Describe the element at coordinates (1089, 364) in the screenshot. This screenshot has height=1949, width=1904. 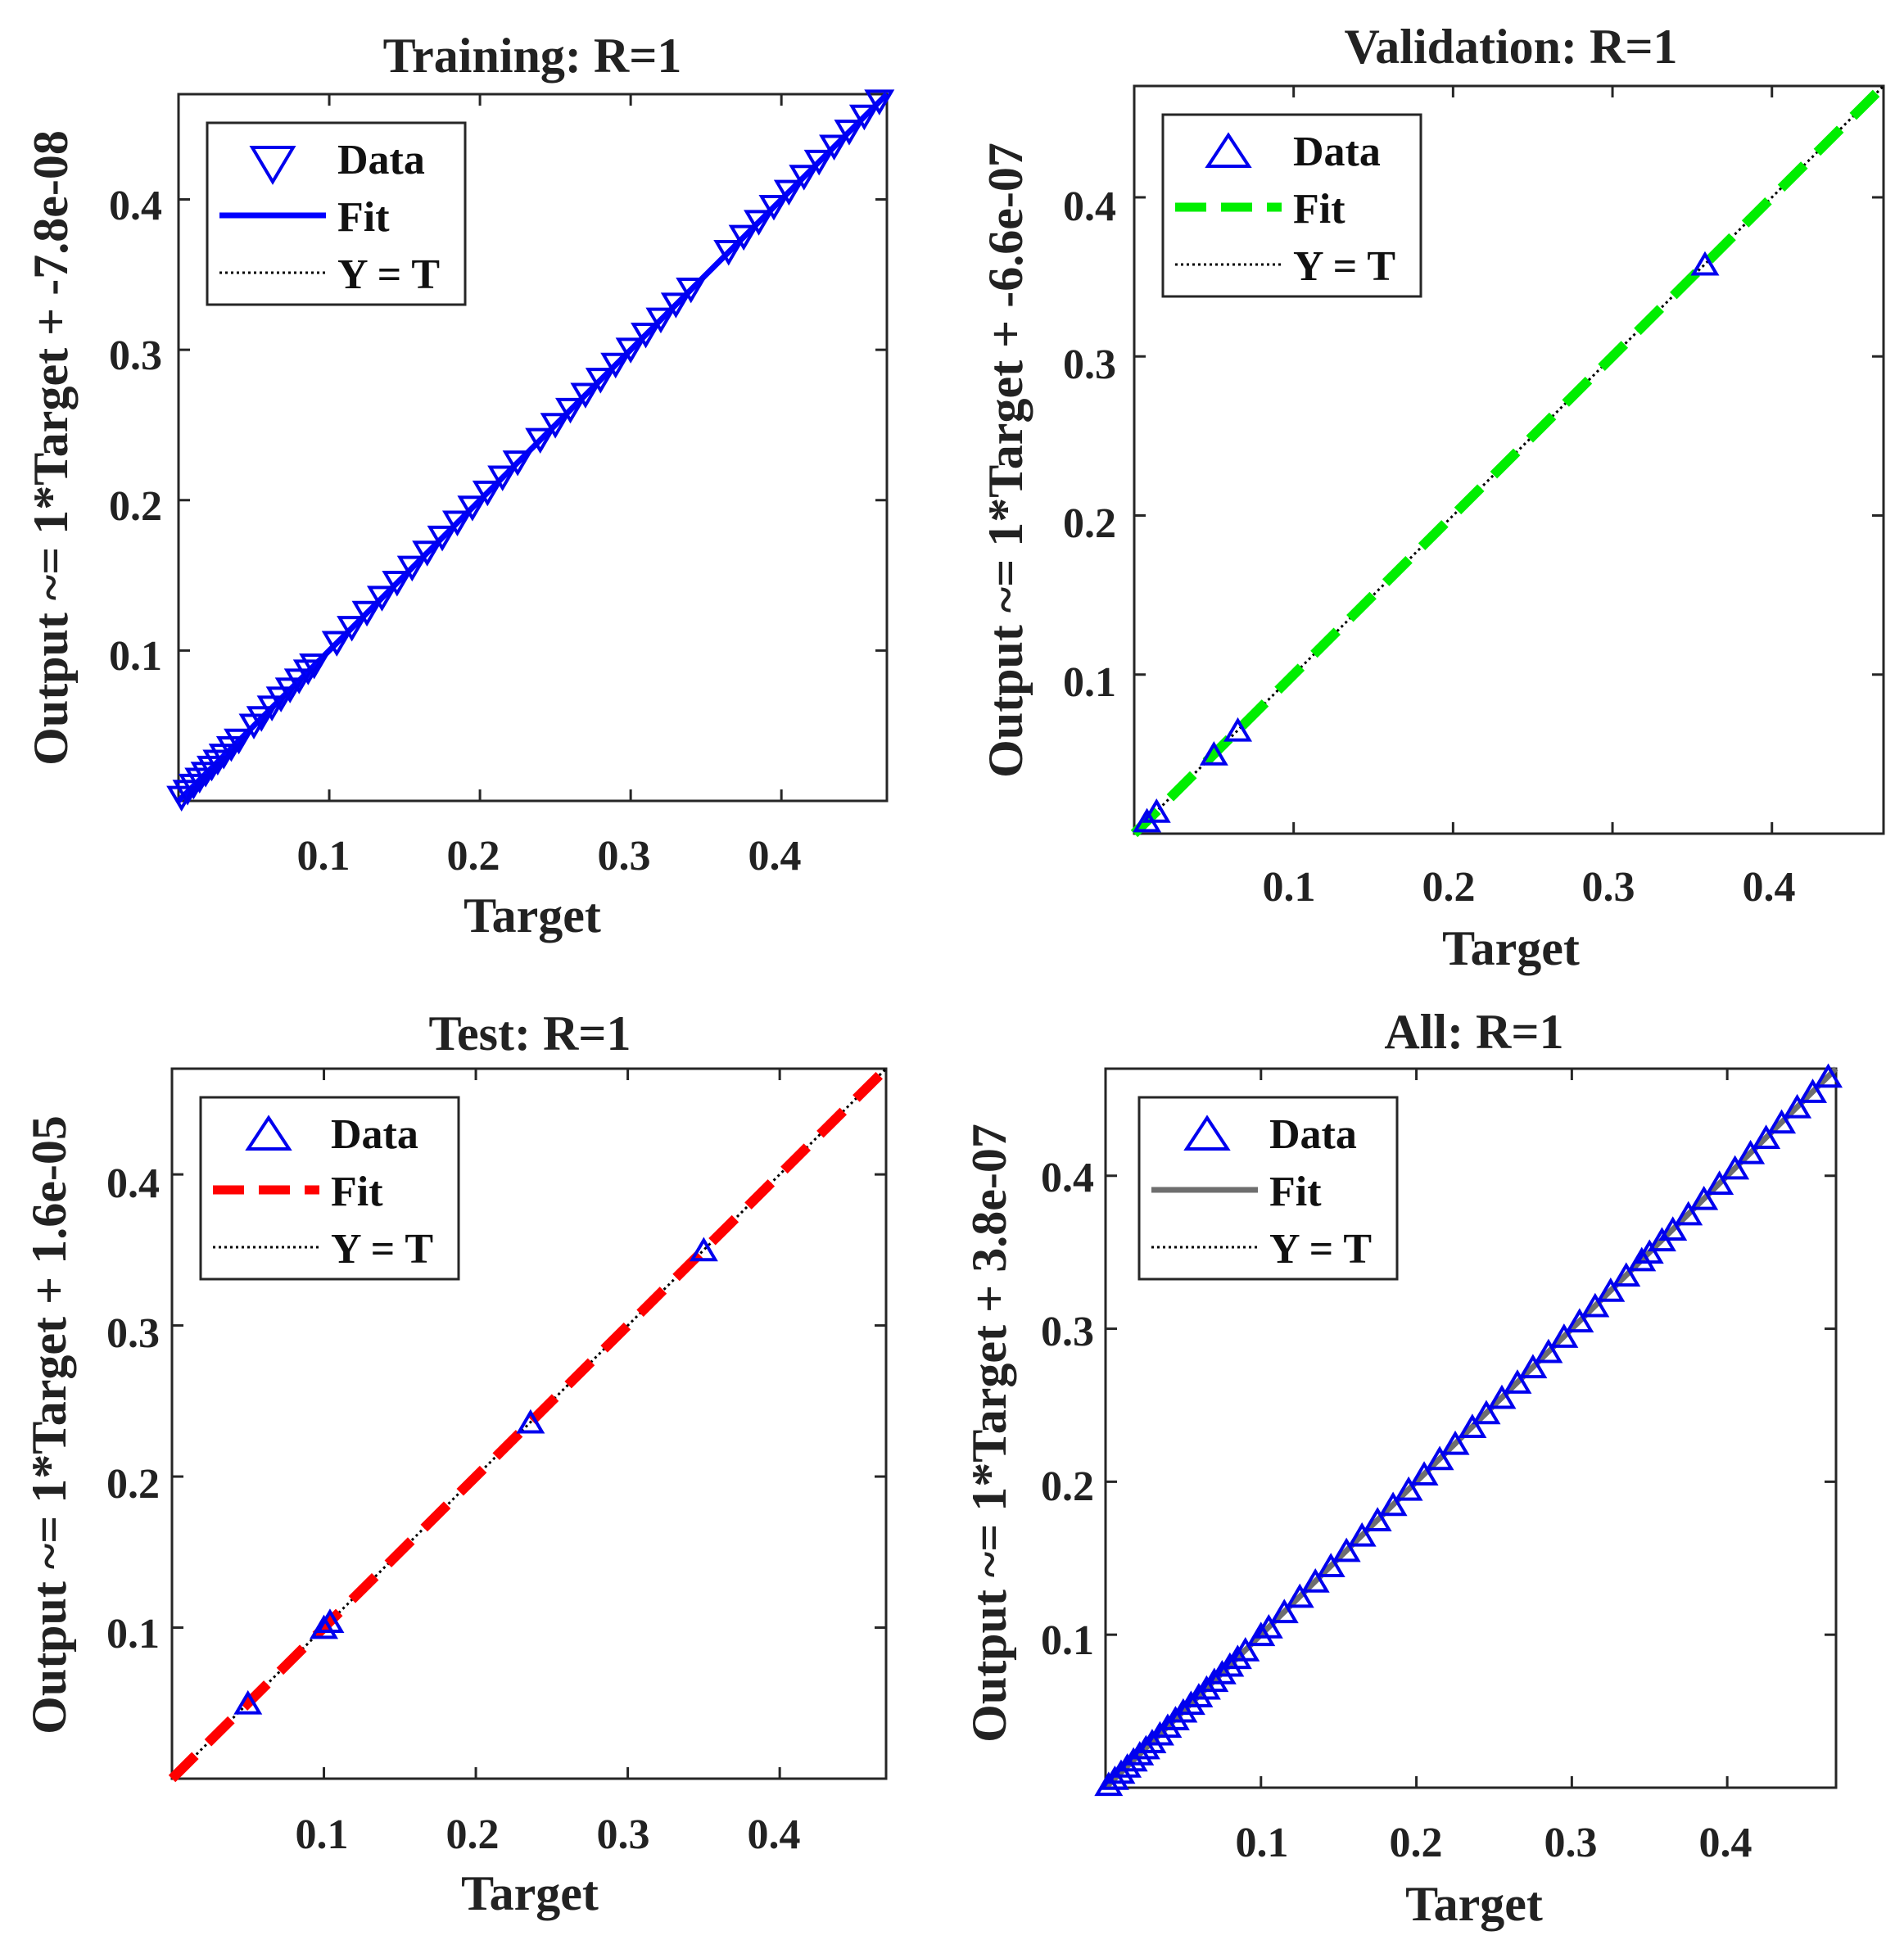
I see `validation-y-tick-label: 0.3` at that location.